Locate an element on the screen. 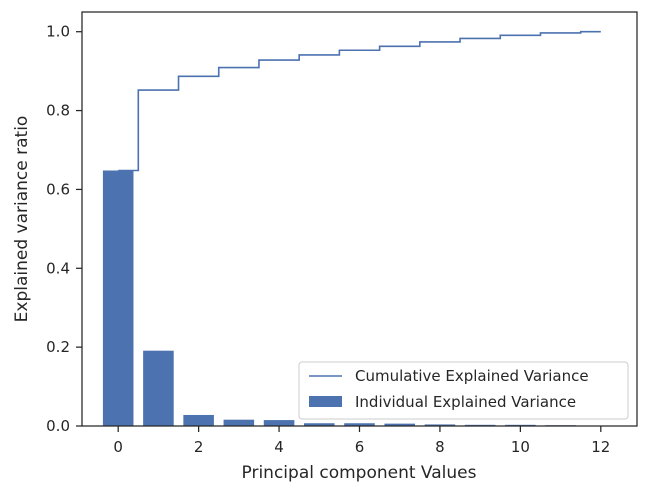 The width and height of the screenshot is (648, 495). y-axis-label: Explained variance ratio is located at coordinates (22, 219).